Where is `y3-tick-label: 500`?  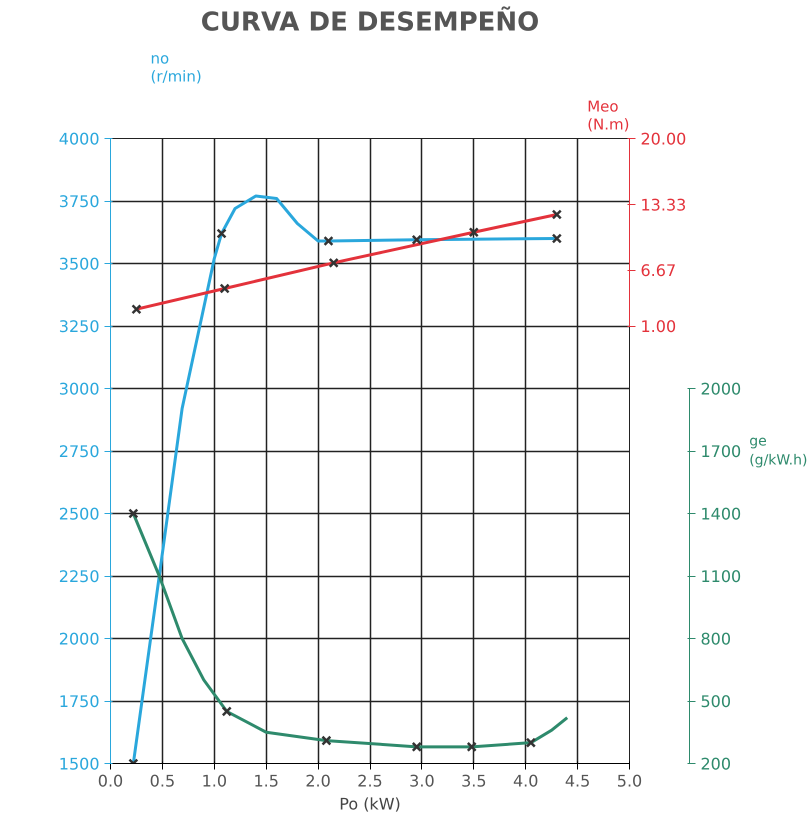
y3-tick-label: 500 is located at coordinates (716, 701).